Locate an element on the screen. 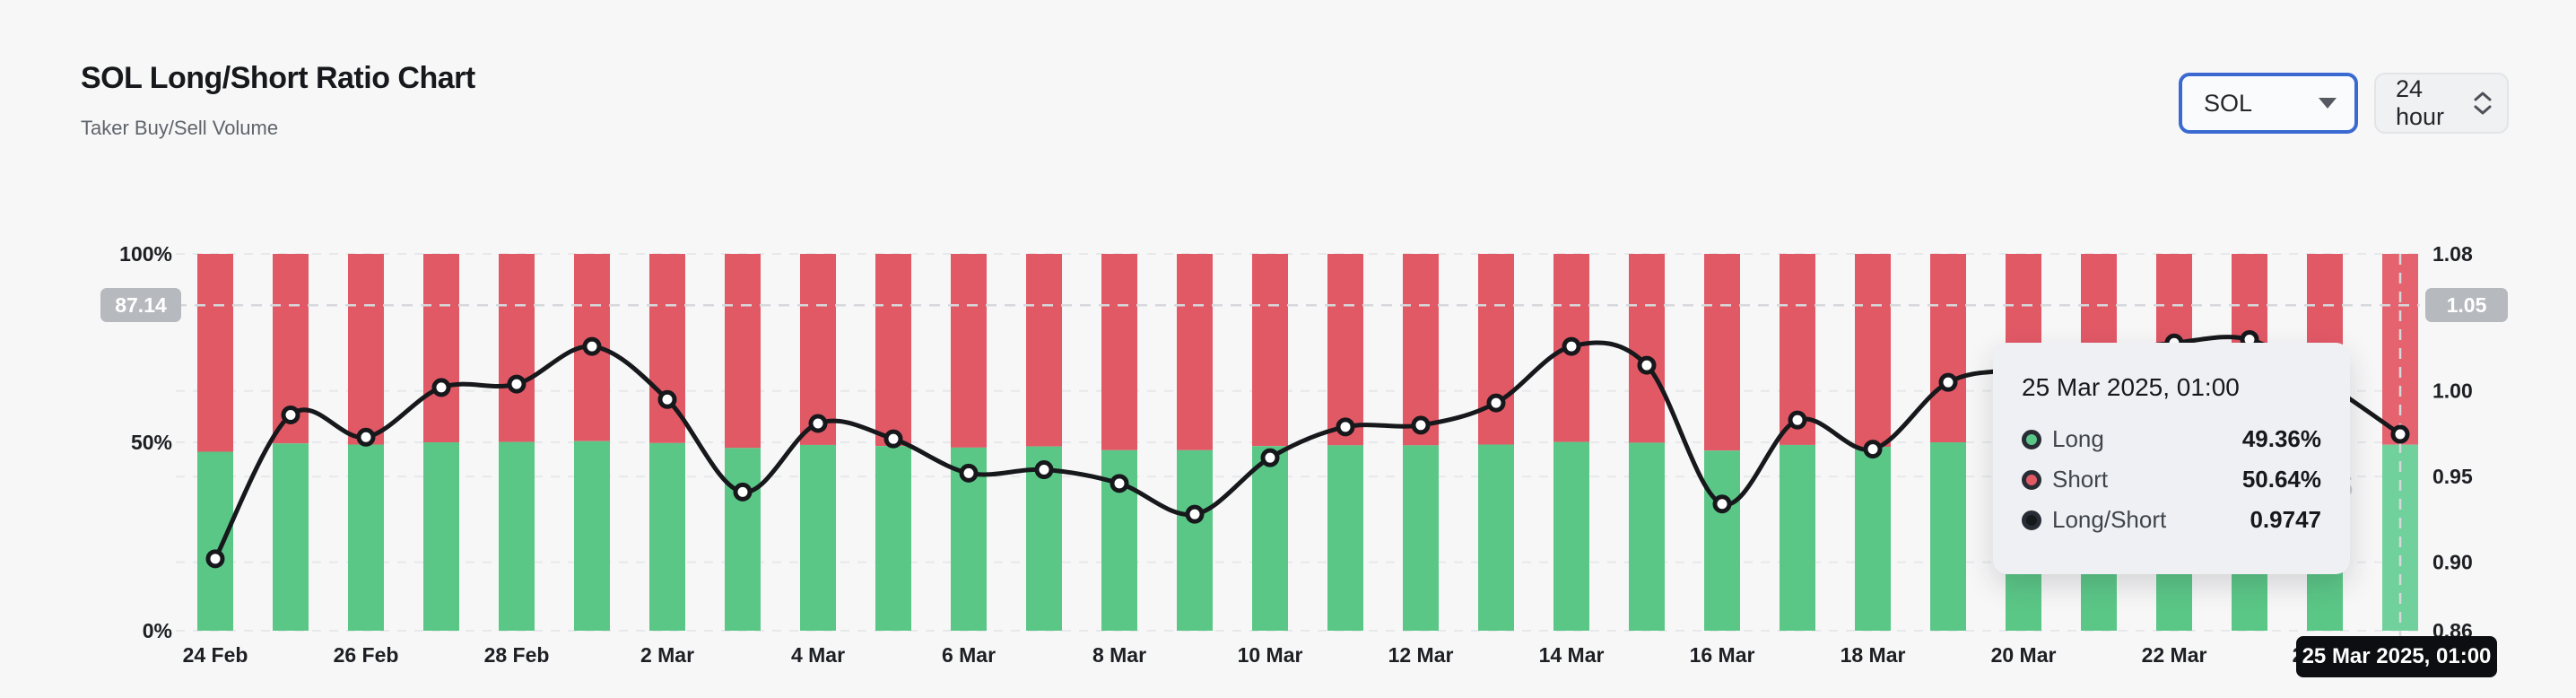  x-axis-tick: 16 Mar is located at coordinates (1722, 655).